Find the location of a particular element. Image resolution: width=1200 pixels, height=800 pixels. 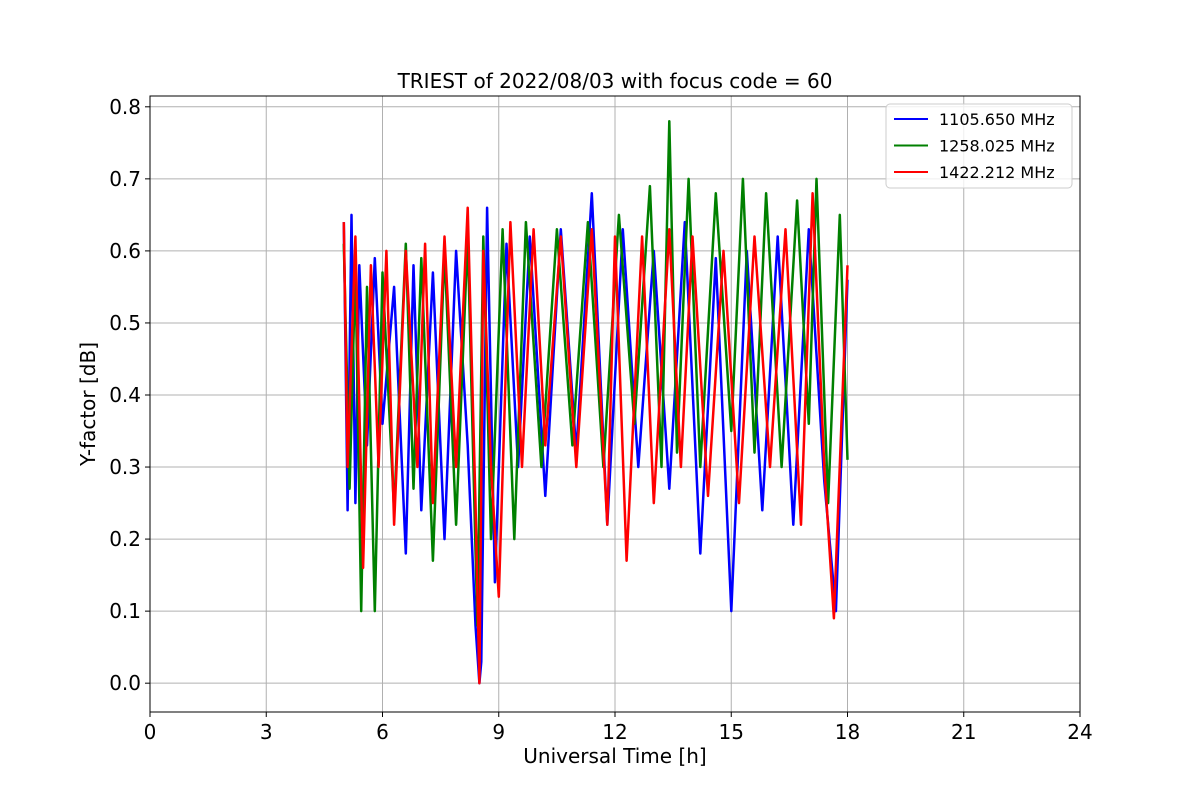

y-tick-label: 0.5 is located at coordinates (125, 323).